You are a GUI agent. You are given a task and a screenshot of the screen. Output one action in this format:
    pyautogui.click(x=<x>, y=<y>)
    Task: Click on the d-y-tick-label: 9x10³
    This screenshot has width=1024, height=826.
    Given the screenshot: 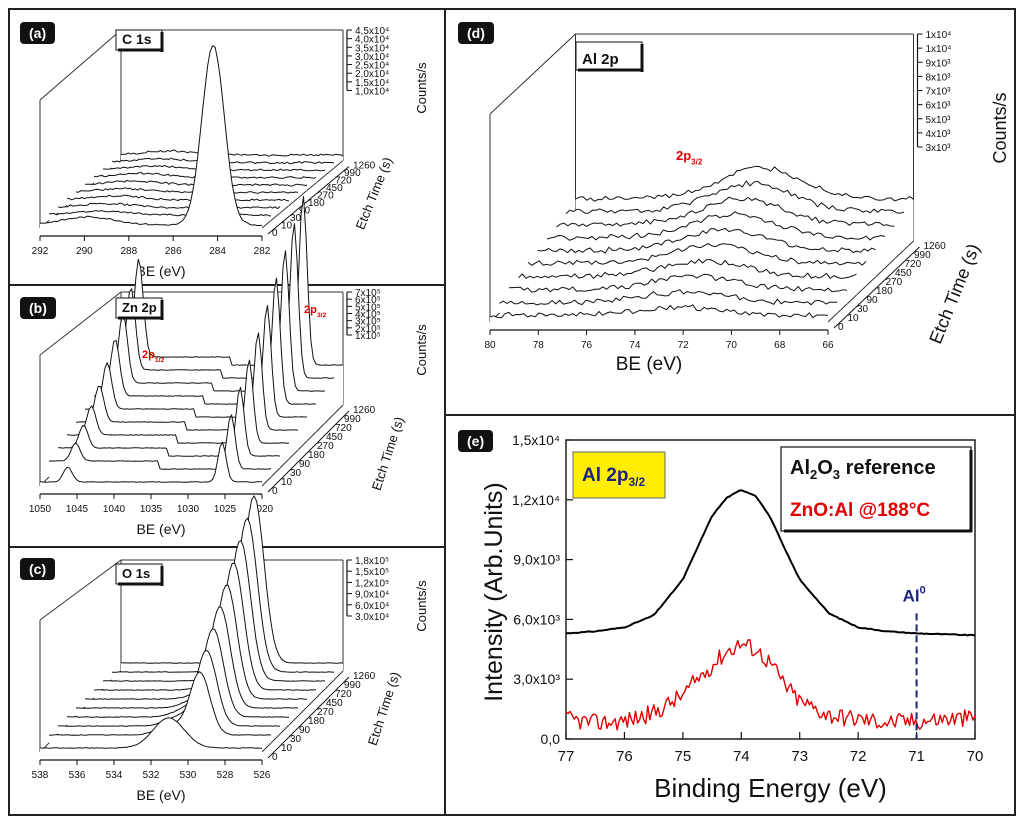 What is the action you would take?
    pyautogui.click(x=939, y=63)
    